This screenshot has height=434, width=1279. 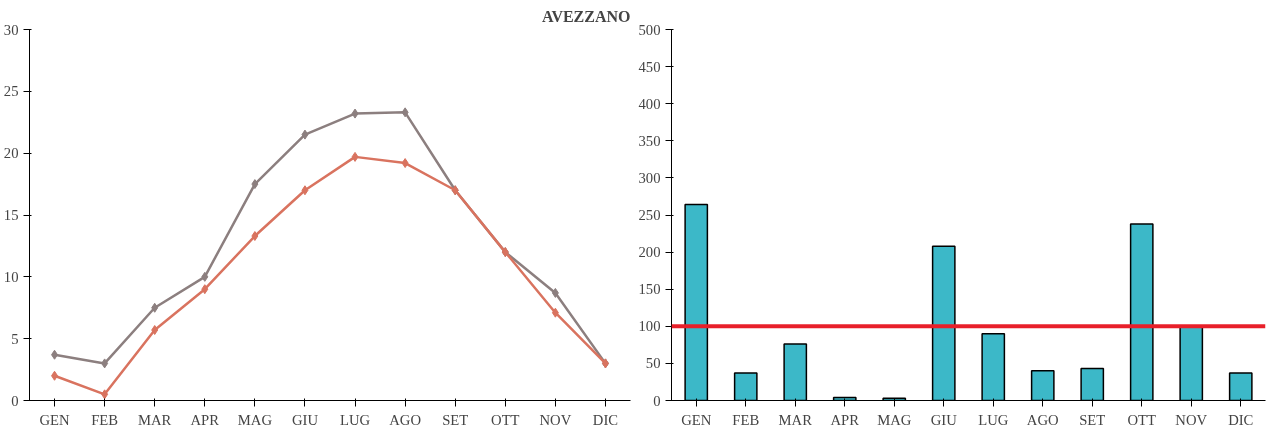 What do you see at coordinates (649, 177) in the screenshot?
I see `y-tick-label: 300` at bounding box center [649, 177].